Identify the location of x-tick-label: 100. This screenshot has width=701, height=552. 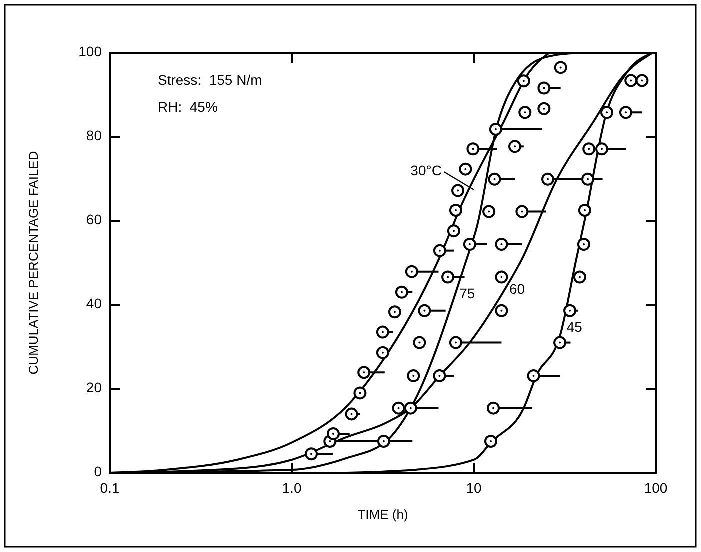
(656, 488).